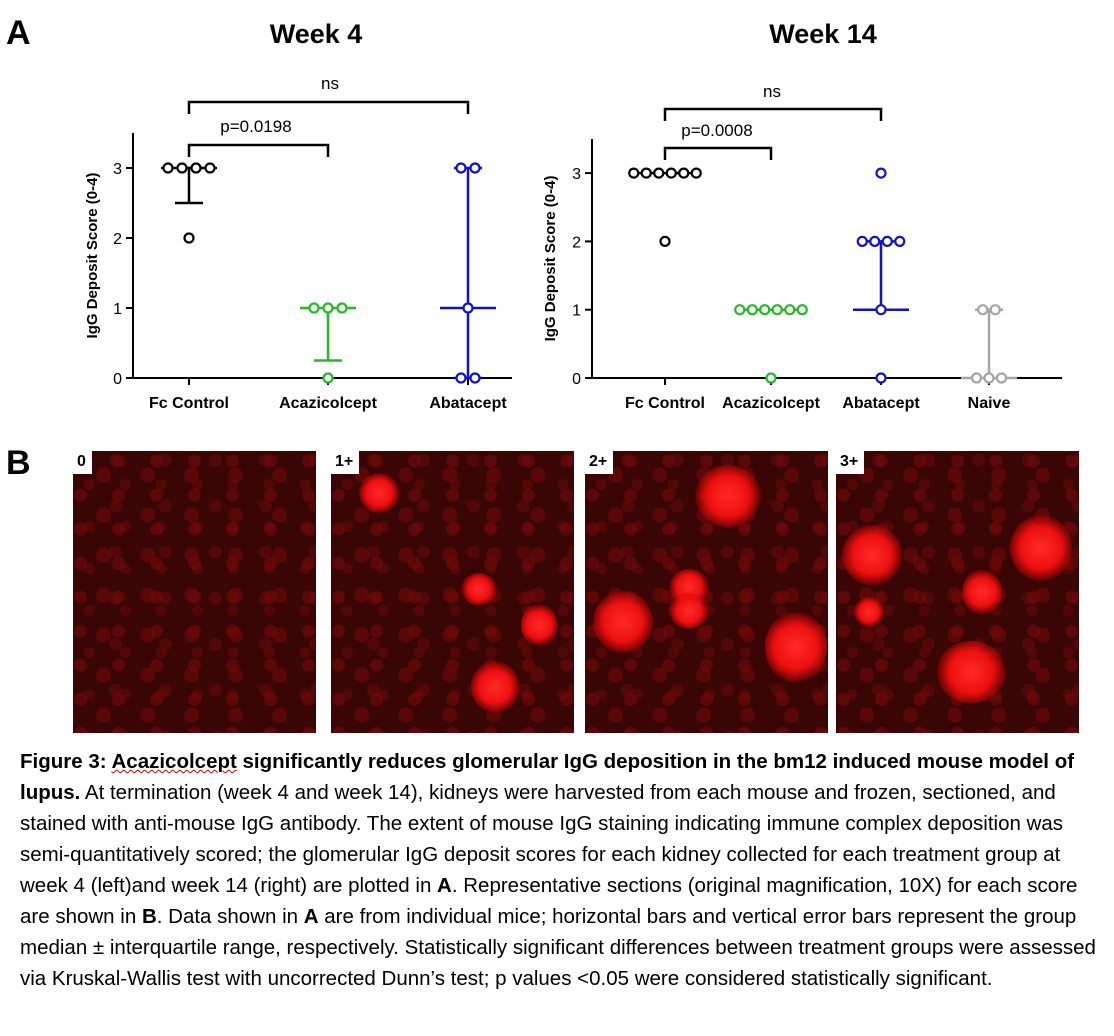  What do you see at coordinates (345, 462) in the screenshot?
I see `micrograph-score-label: 1+` at bounding box center [345, 462].